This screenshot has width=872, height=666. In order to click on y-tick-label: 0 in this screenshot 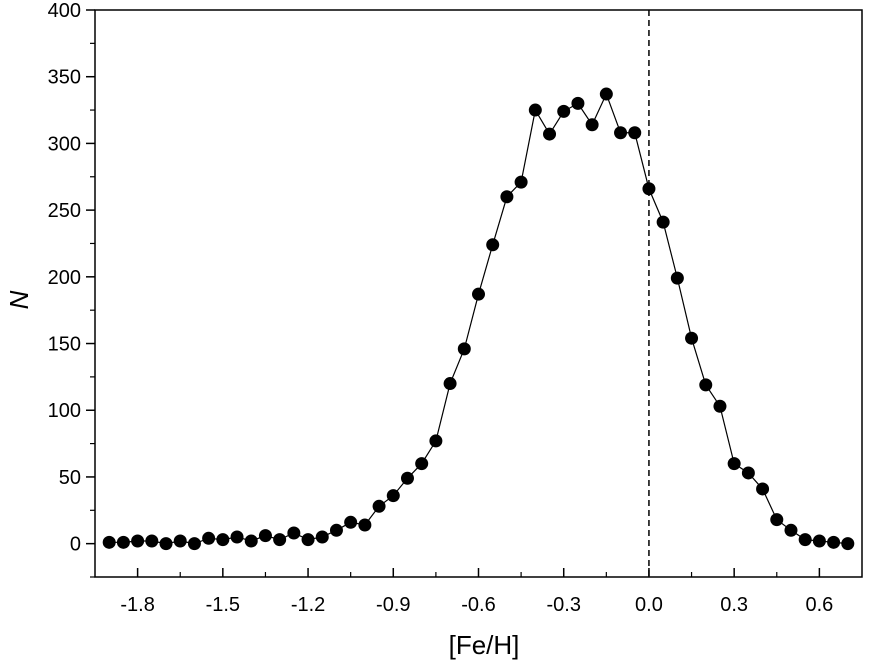, I will do `click(75, 545)`.